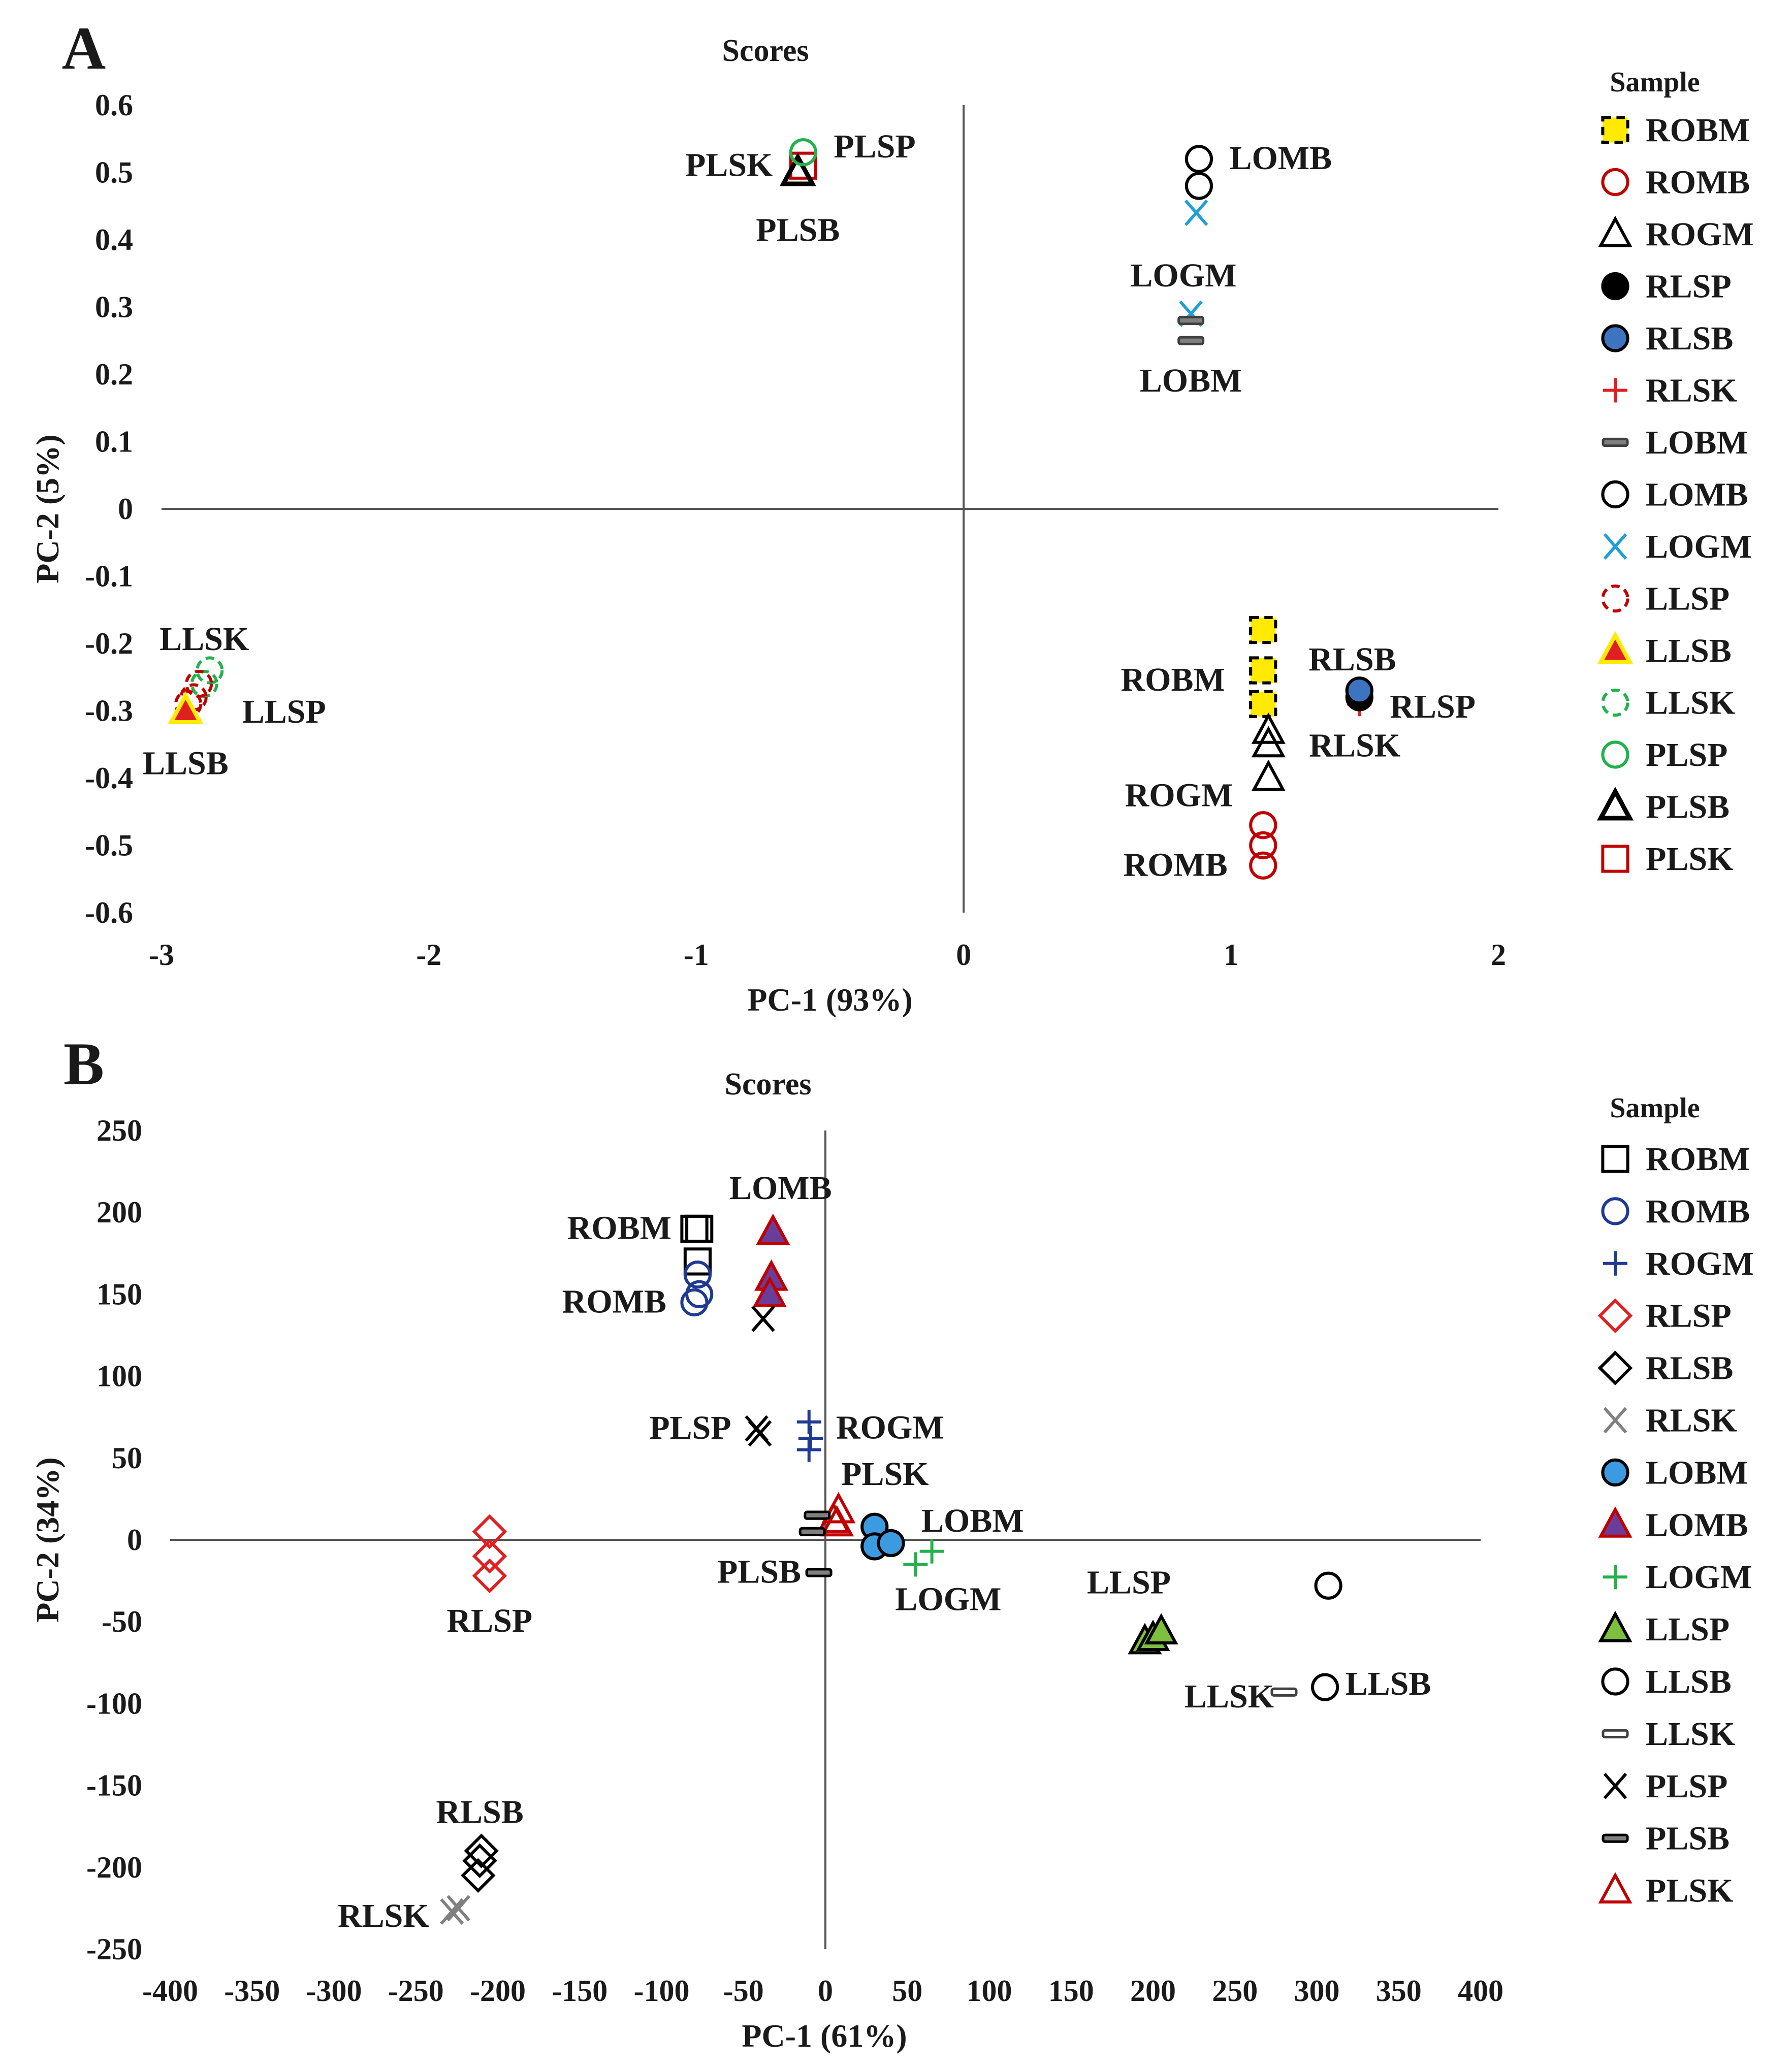 This screenshot has width=1792, height=2068. I want to click on point-label: PLSP, so click(690, 1427).